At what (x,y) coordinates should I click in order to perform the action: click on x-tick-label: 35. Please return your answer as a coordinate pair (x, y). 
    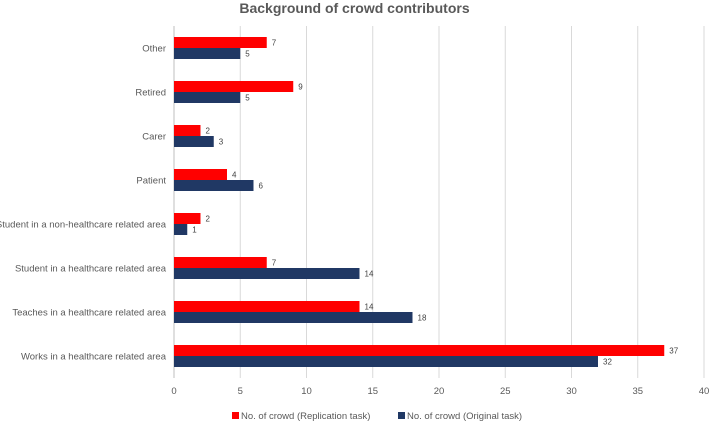
    Looking at the image, I should click on (637, 391).